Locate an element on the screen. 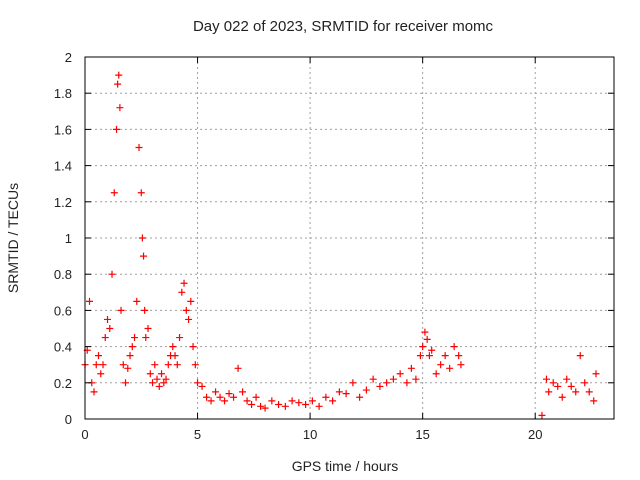  y-tick-label: 2 is located at coordinates (68, 57).